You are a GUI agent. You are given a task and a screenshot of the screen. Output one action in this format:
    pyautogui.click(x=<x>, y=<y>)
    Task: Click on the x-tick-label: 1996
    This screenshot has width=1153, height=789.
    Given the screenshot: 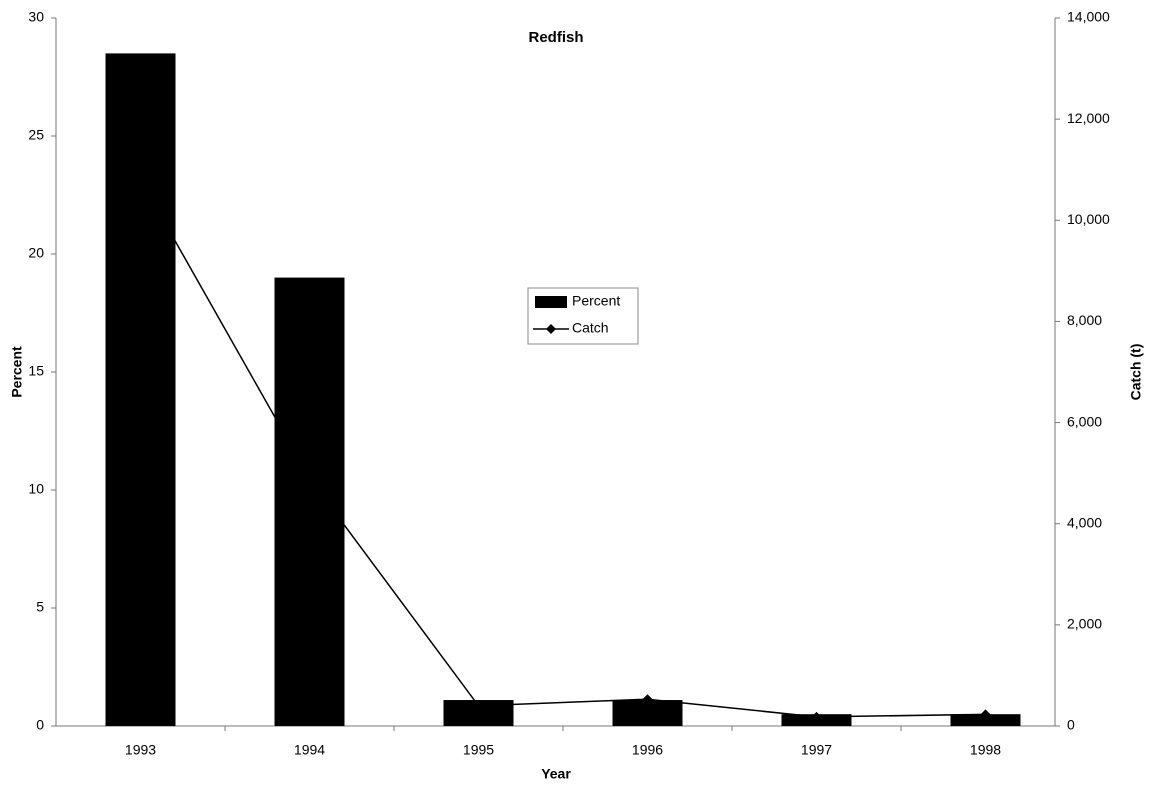 What is the action you would take?
    pyautogui.click(x=647, y=750)
    